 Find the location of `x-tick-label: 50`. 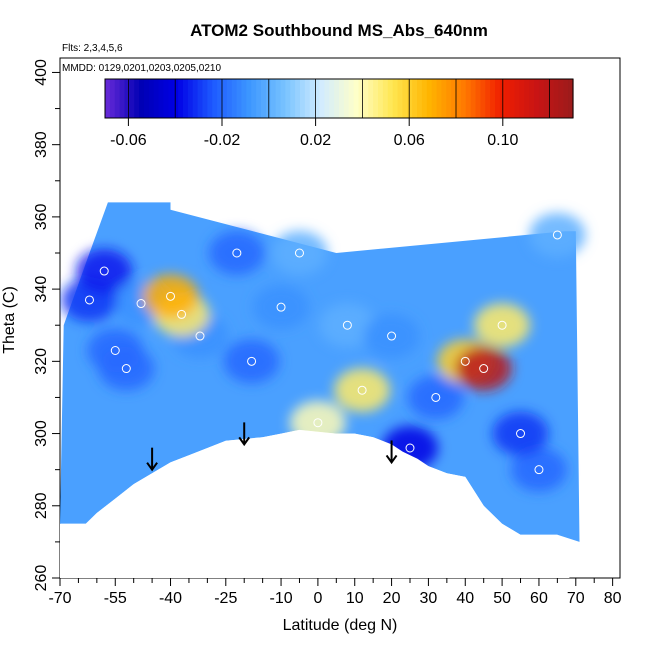

x-tick-label: 50 is located at coordinates (502, 598).